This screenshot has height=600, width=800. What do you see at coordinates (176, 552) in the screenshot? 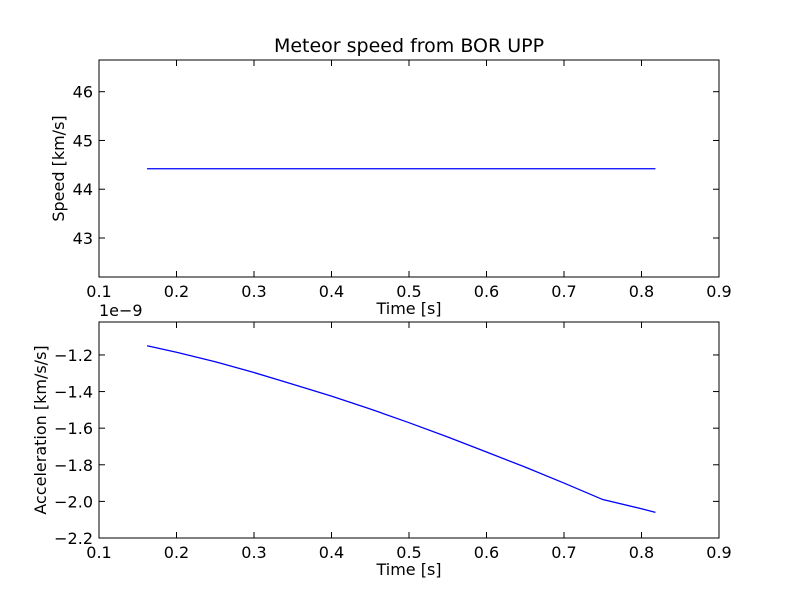
I see `acceleration-x-tick-label: 0.2` at bounding box center [176, 552].